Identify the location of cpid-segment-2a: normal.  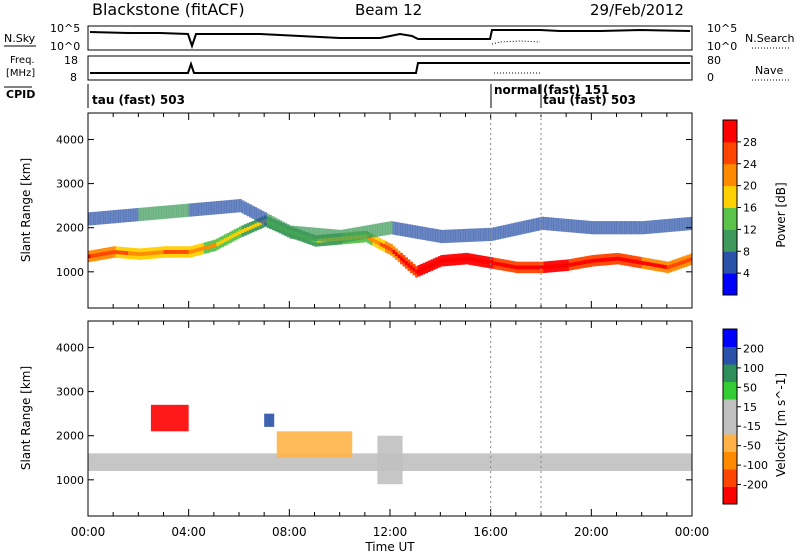
(517, 90).